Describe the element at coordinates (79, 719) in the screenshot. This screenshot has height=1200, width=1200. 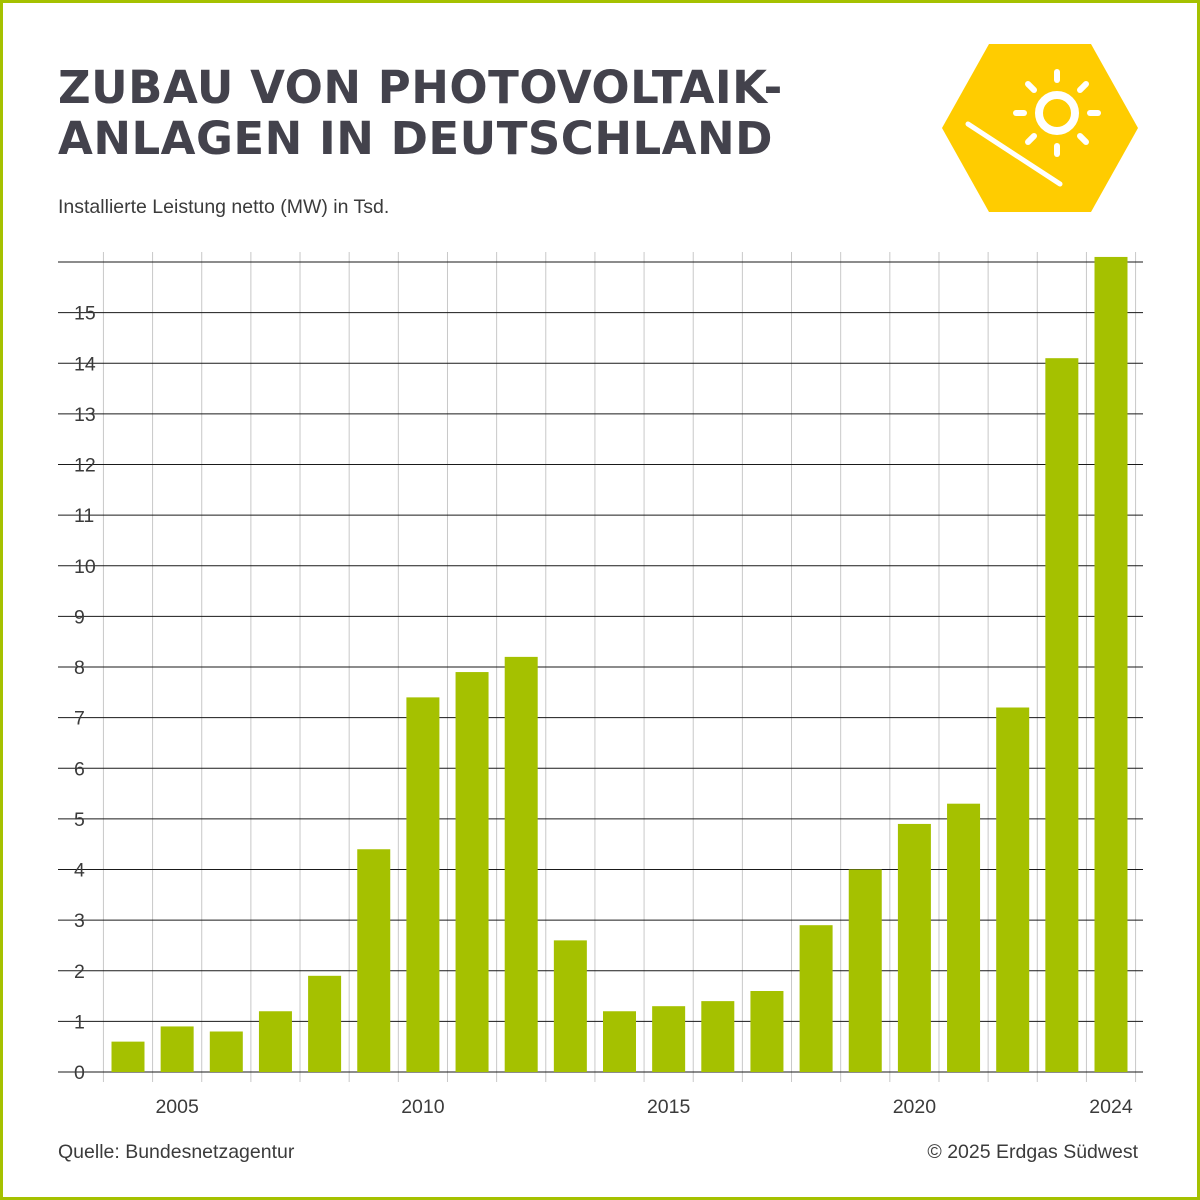
I see `y-tick-label: 7` at that location.